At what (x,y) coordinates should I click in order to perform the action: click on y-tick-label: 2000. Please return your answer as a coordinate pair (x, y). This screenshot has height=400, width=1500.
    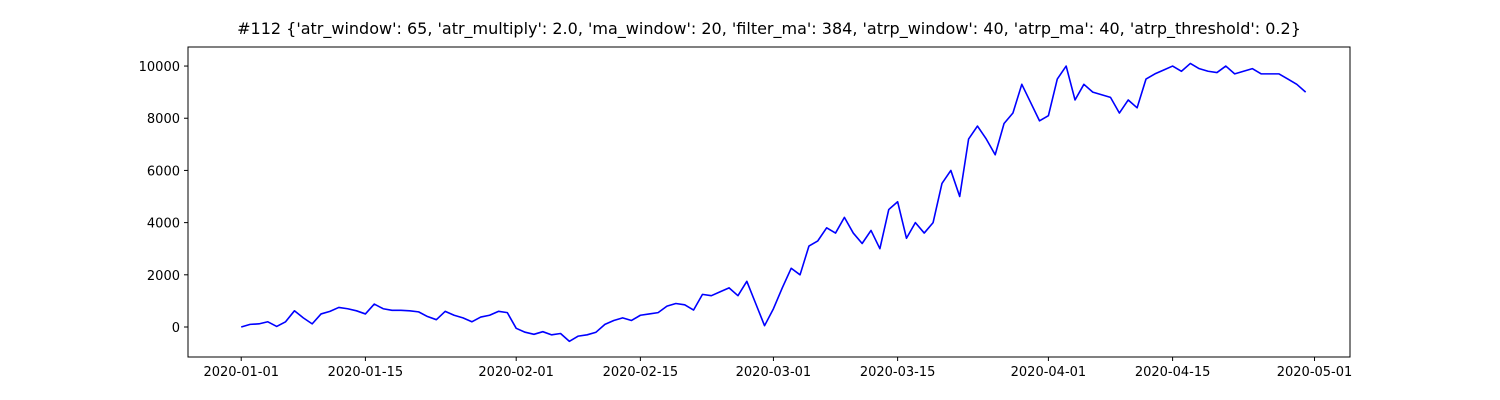
    Looking at the image, I should click on (163, 276).